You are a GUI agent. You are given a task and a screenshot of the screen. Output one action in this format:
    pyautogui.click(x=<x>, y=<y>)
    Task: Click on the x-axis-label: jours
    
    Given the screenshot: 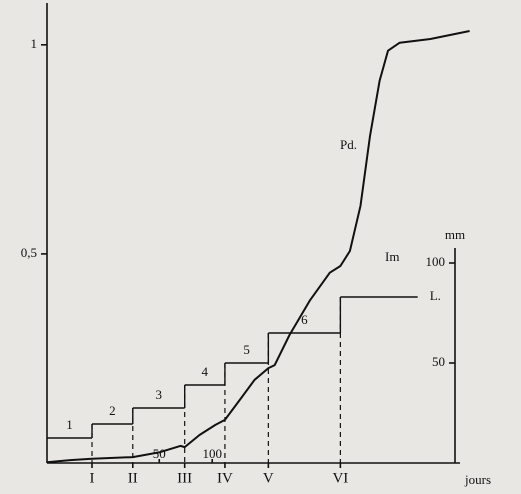 What is the action you would take?
    pyautogui.click(x=477, y=479)
    